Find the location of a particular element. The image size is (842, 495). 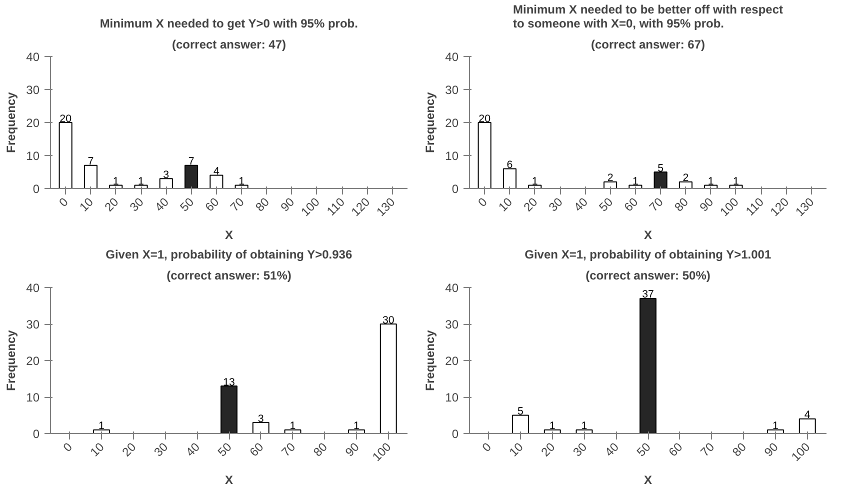

chart-subtitle: (correct answer: 50%) is located at coordinates (648, 275).